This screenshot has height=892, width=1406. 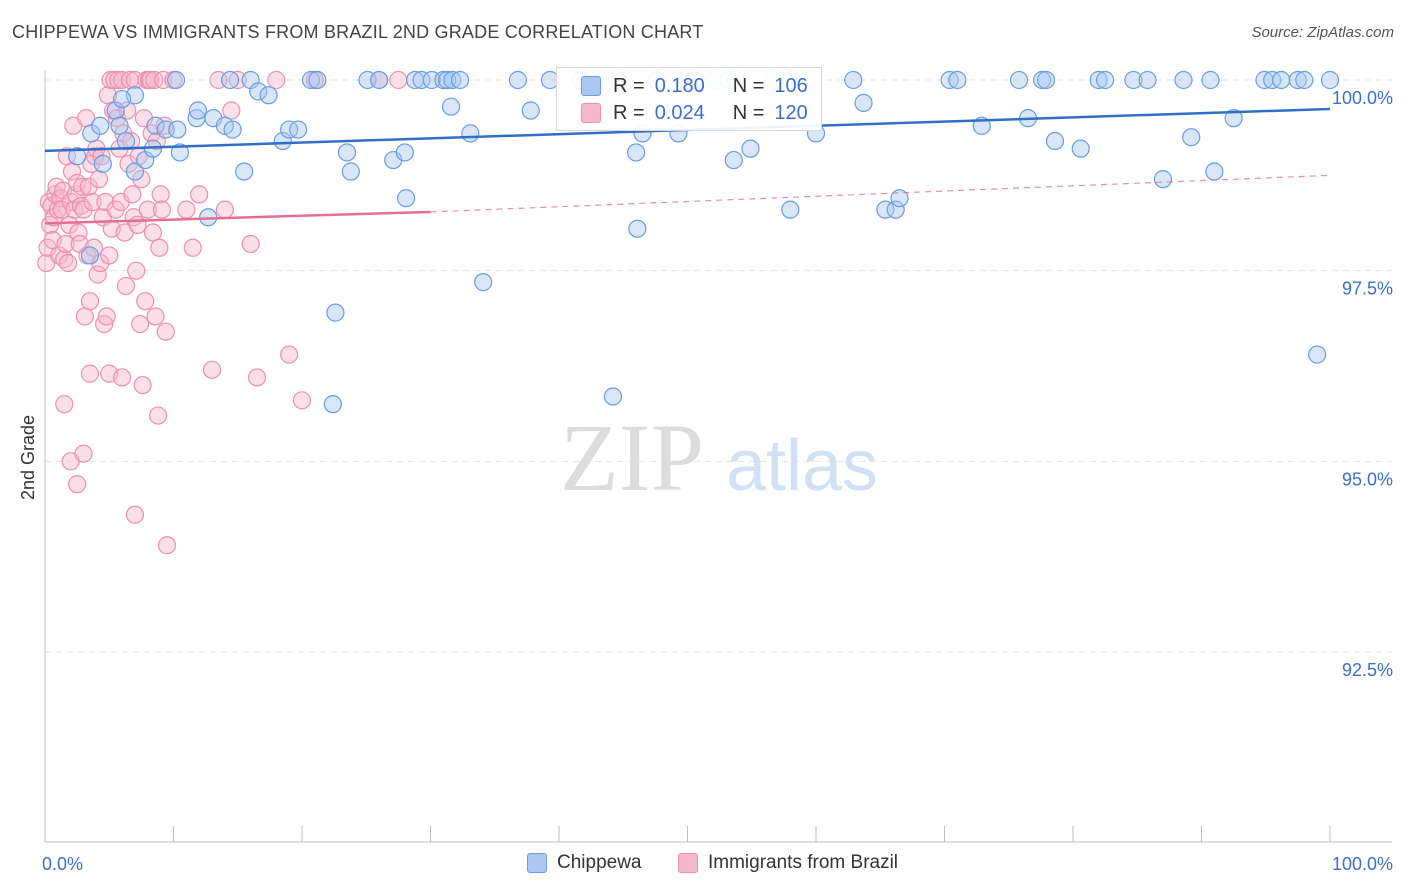 What do you see at coordinates (1367, 479) in the screenshot?
I see `y-tick-label: 95.0%` at bounding box center [1367, 479].